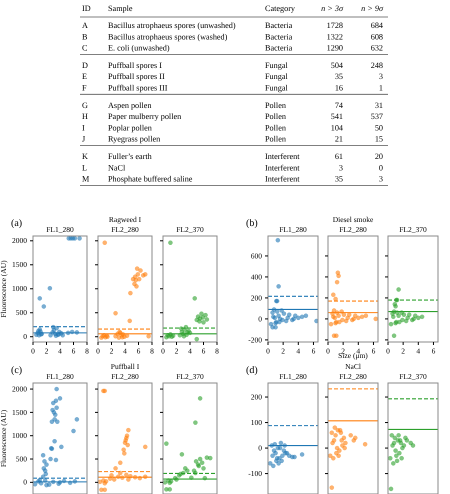 Image resolution: width=450 pixels, height=494 pixels. What do you see at coordinates (86, 8) in the screenshot?
I see `category-label: ID` at bounding box center [86, 8].